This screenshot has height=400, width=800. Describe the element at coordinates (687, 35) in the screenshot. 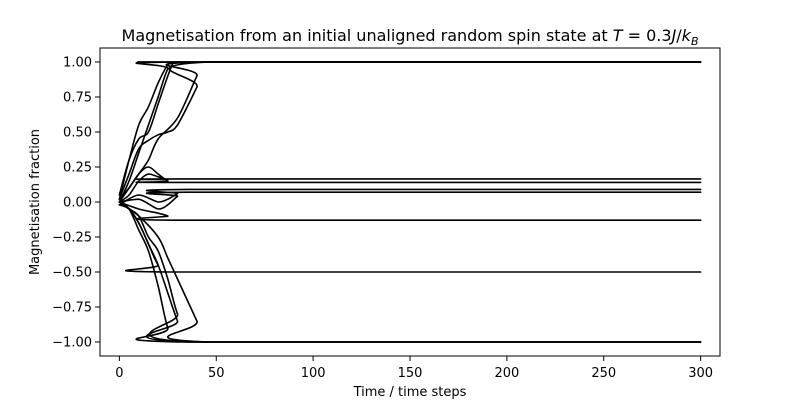

I see `chart-title-boltzmann-symbol: k` at that location.